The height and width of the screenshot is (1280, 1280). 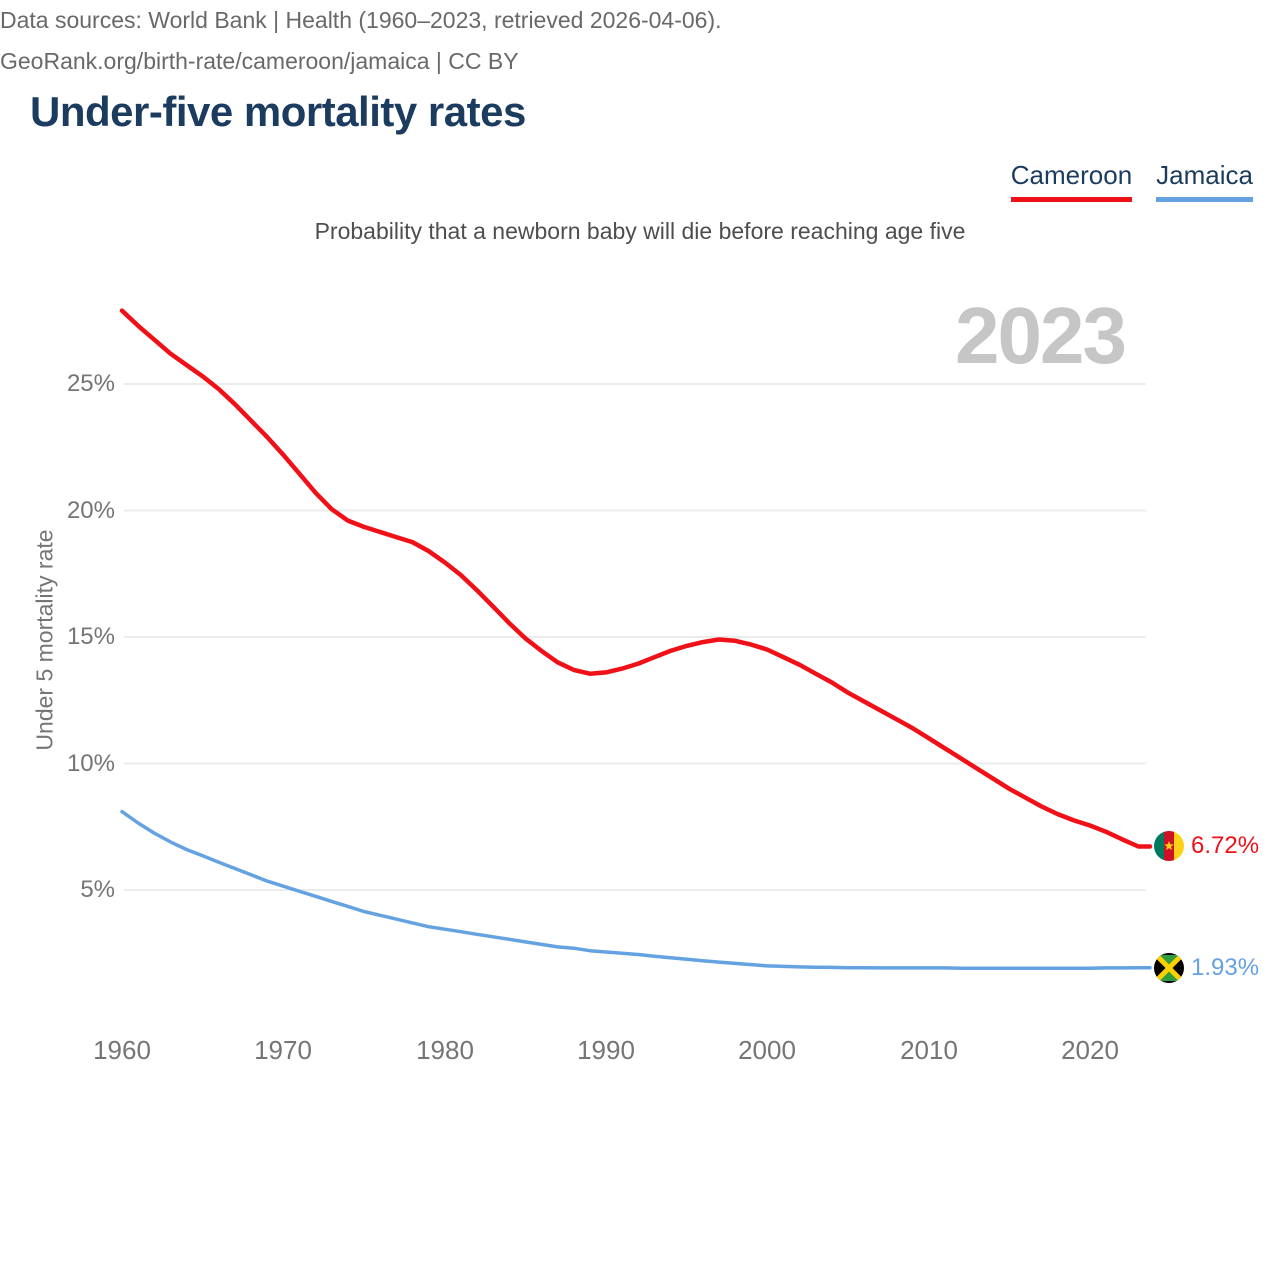 What do you see at coordinates (1071, 181) in the screenshot?
I see `legend-item-cameroon: Cameroon` at bounding box center [1071, 181].